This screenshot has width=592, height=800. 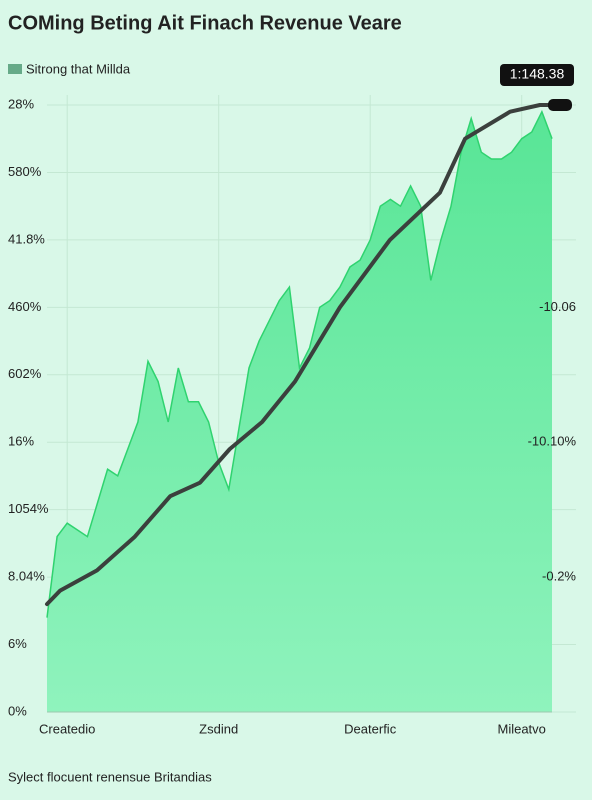 What do you see at coordinates (21, 441) in the screenshot?
I see `y-tick-label: 16%` at bounding box center [21, 441].